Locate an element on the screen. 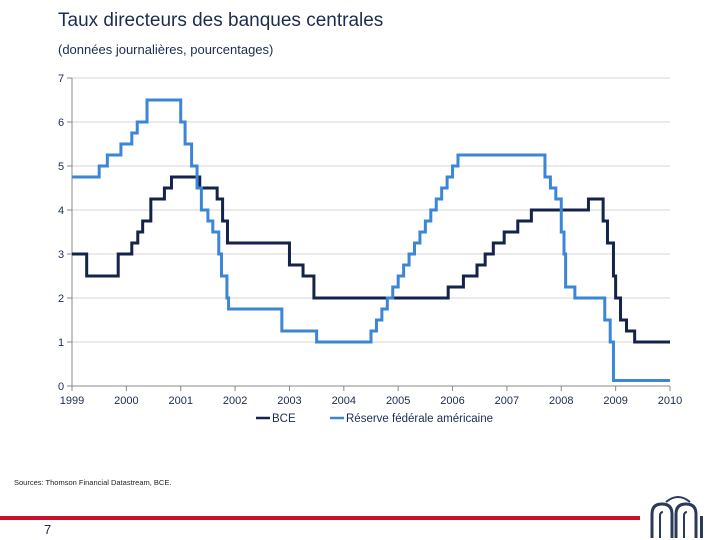 The height and width of the screenshot is (540, 720). x-tick-label: 2003 is located at coordinates (289, 401).